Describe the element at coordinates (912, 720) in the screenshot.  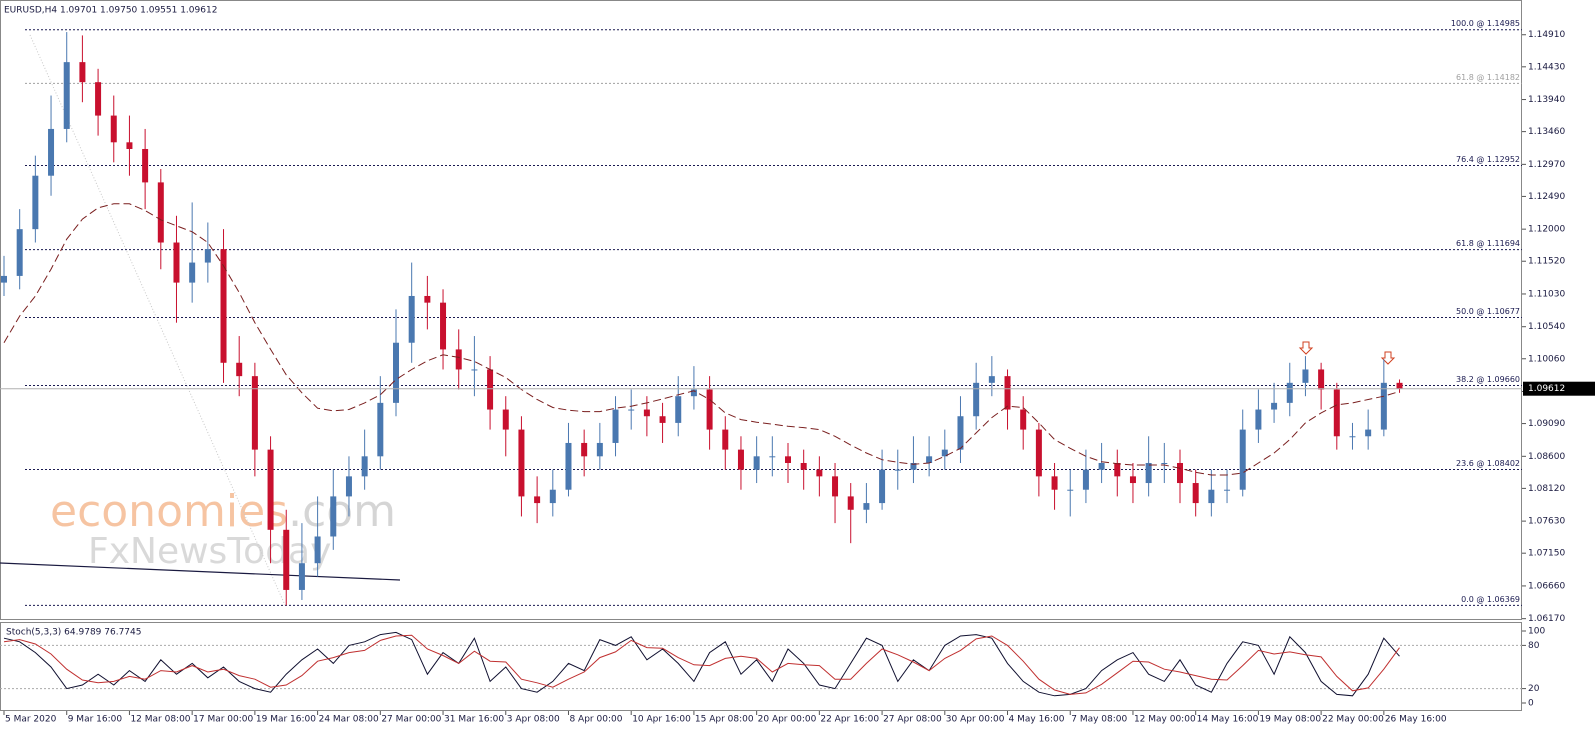
I see `x-tick-label: 27 Apr 08:00` at that location.